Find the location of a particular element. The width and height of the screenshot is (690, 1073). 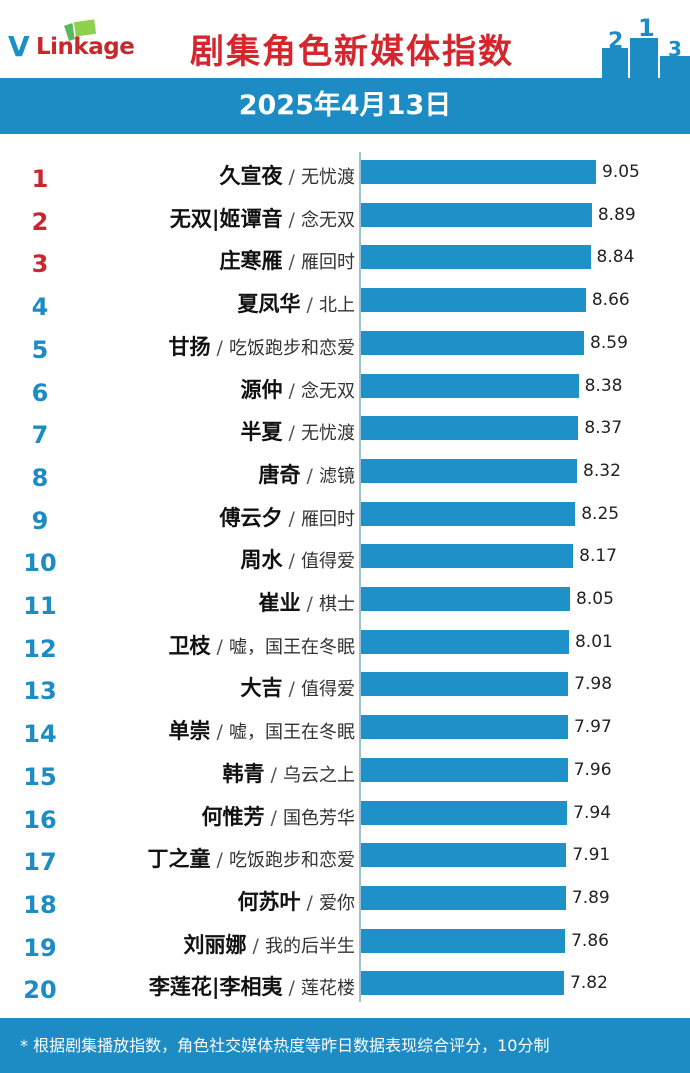

character-label: 周水 / 值得爱 is located at coordinates (298, 559).